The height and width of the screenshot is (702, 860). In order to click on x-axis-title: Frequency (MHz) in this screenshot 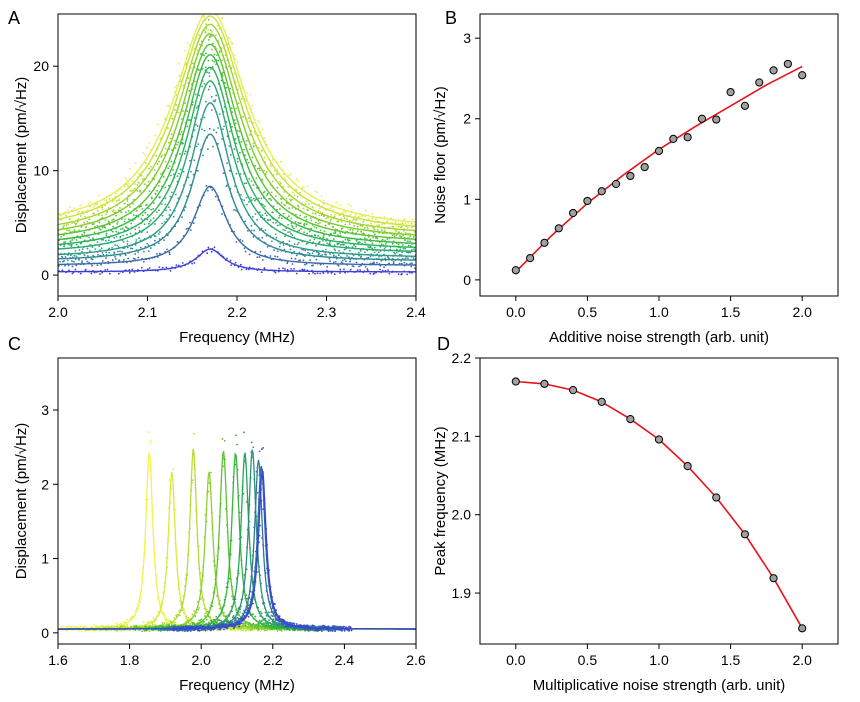, I will do `click(237, 337)`.